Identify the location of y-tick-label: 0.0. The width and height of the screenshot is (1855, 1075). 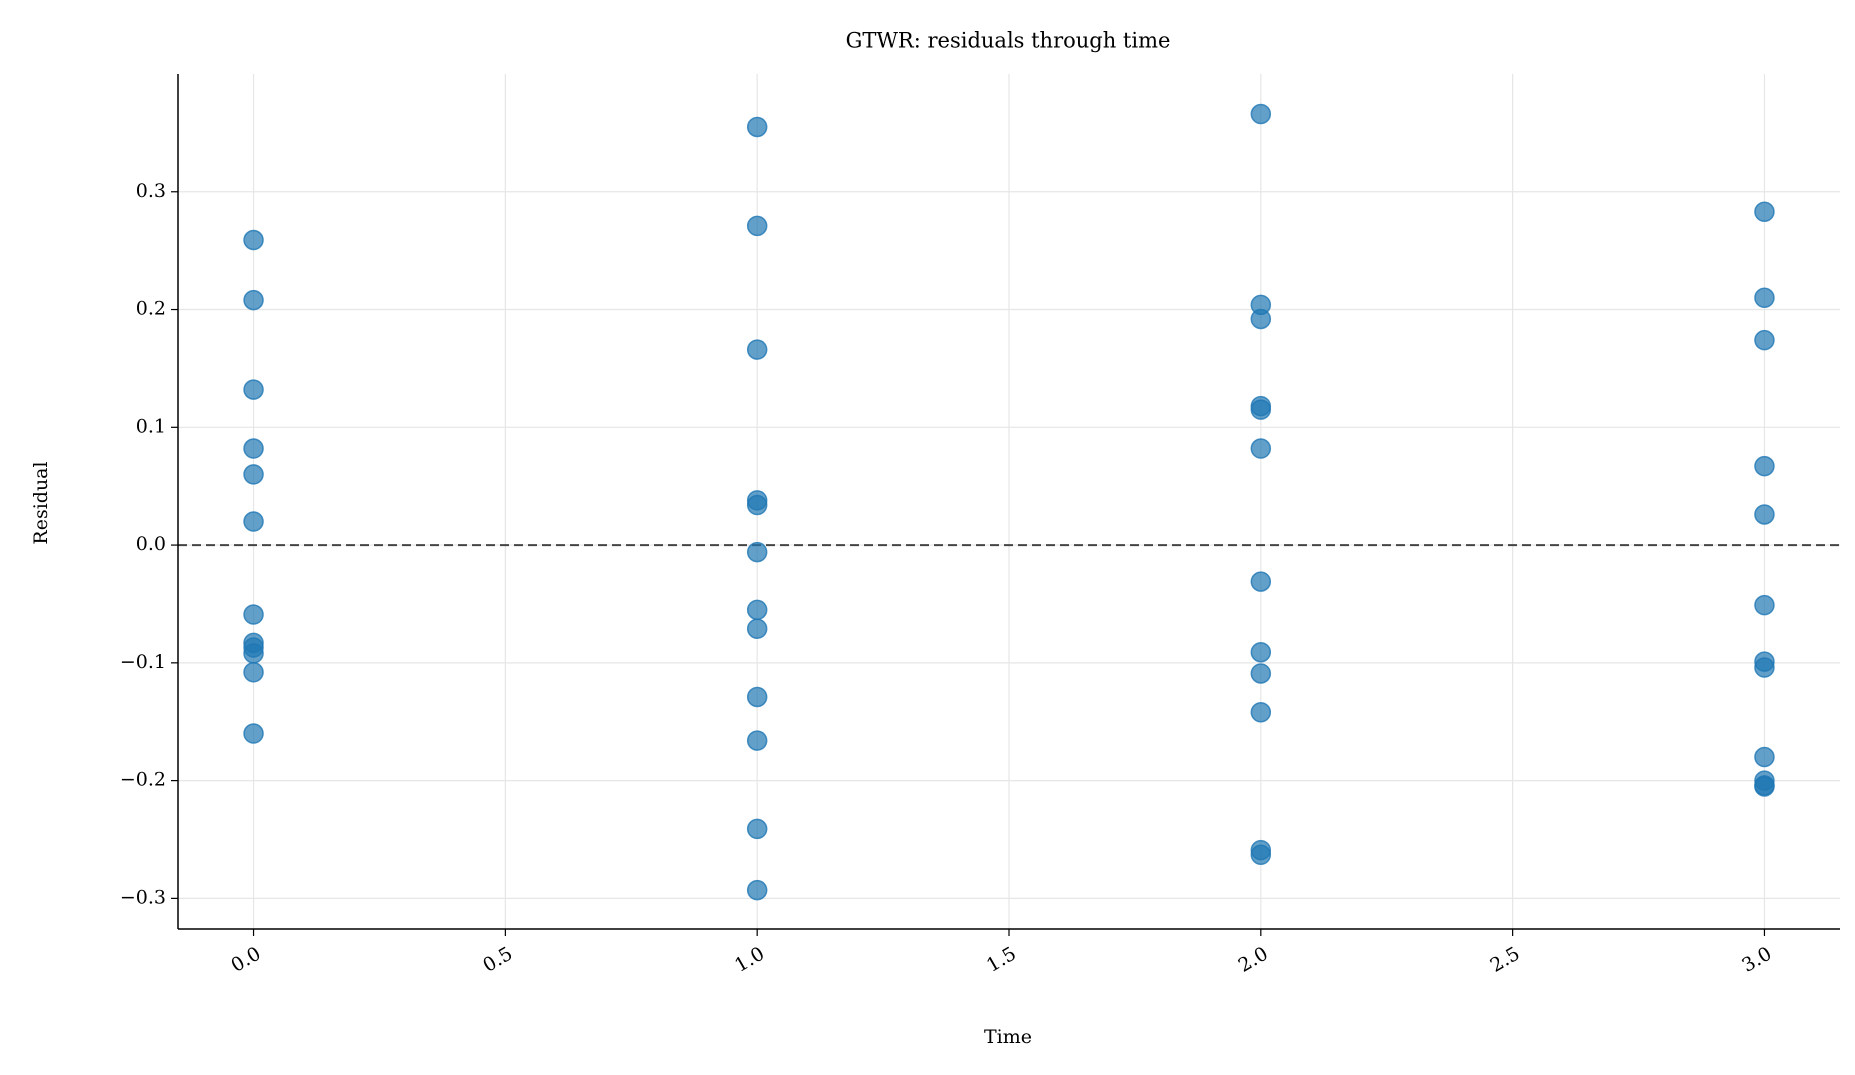
(151, 544).